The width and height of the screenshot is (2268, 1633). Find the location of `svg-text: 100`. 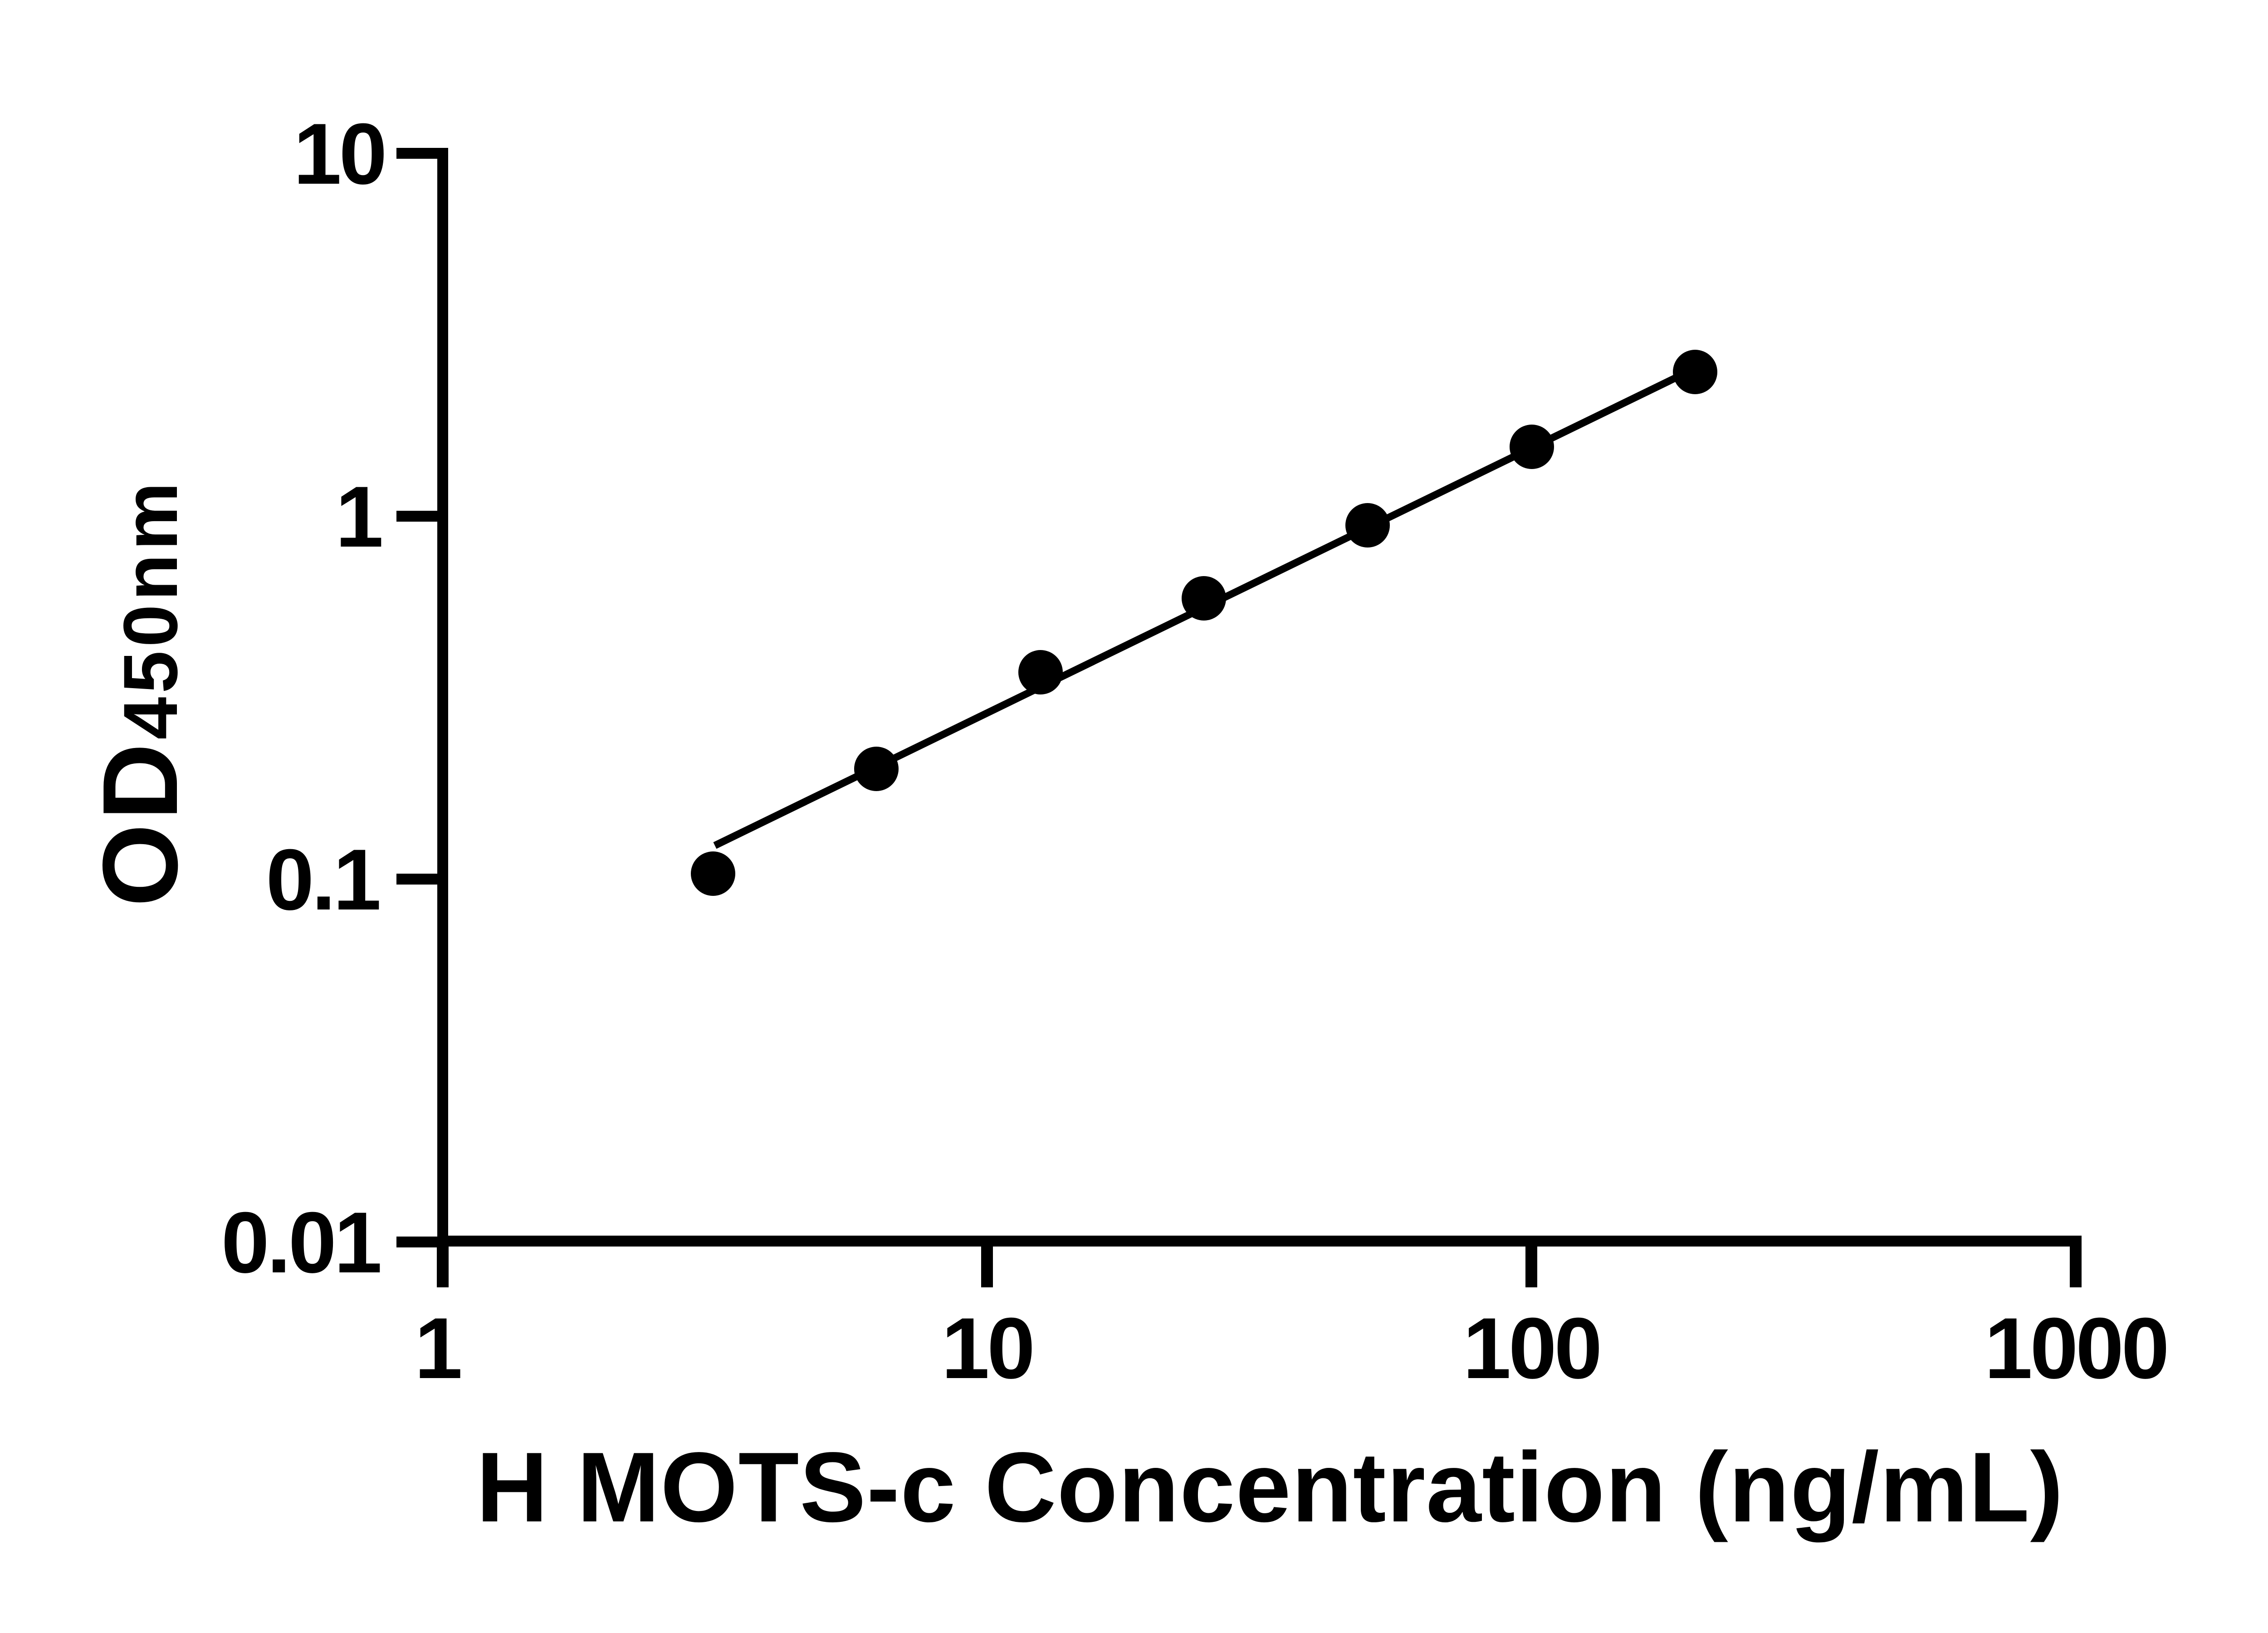

svg-text: 100 is located at coordinates (1532, 1348).